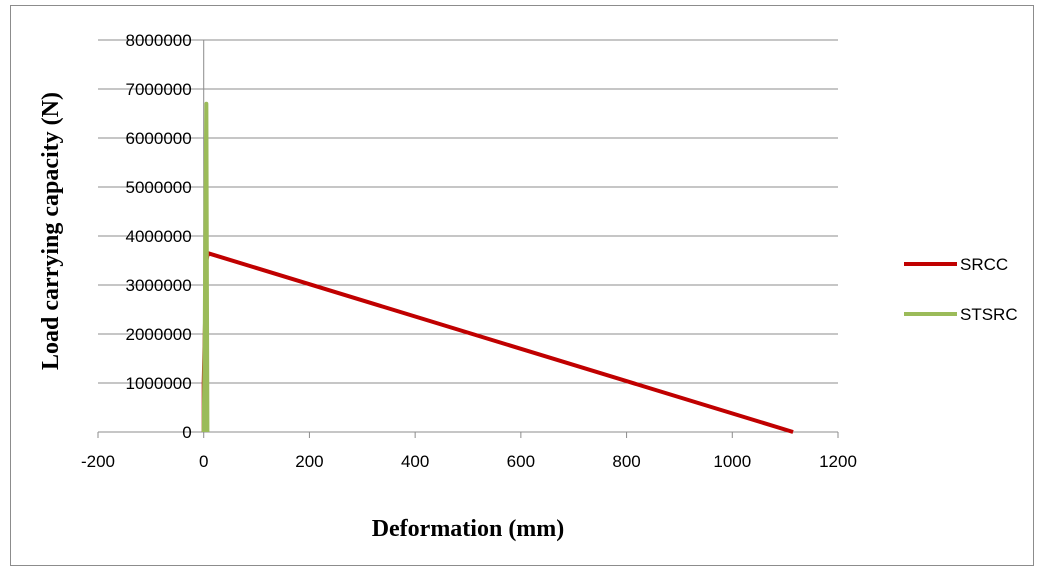 This screenshot has width=1045, height=574. What do you see at coordinates (415, 461) in the screenshot?
I see `x-tick-label-3: 400` at bounding box center [415, 461].